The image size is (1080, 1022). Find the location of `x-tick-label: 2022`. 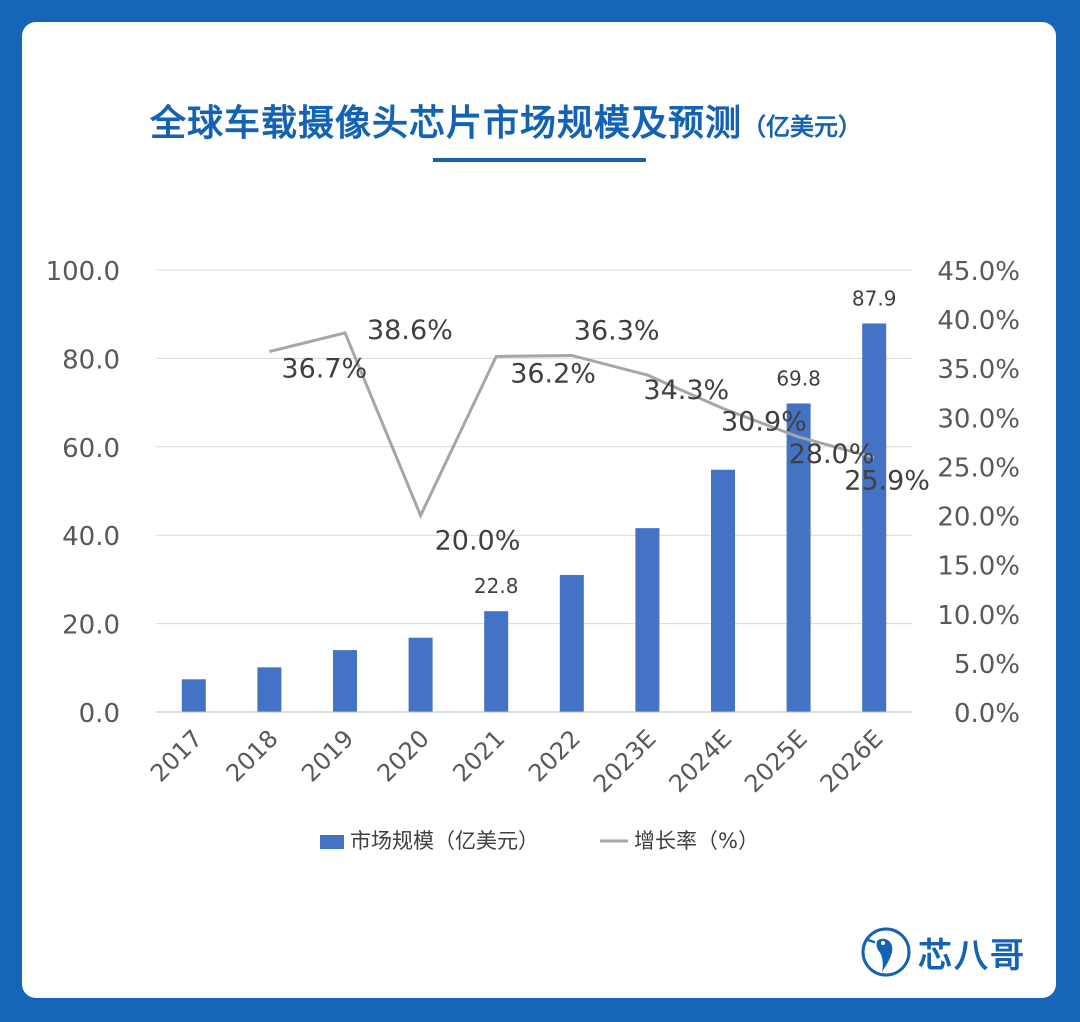

x-tick-label: 2022 is located at coordinates (554, 755).